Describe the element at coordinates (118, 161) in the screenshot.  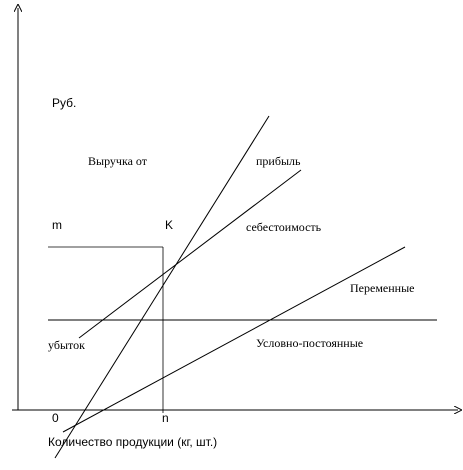
I see `revenue-label: Выручка от` at that location.